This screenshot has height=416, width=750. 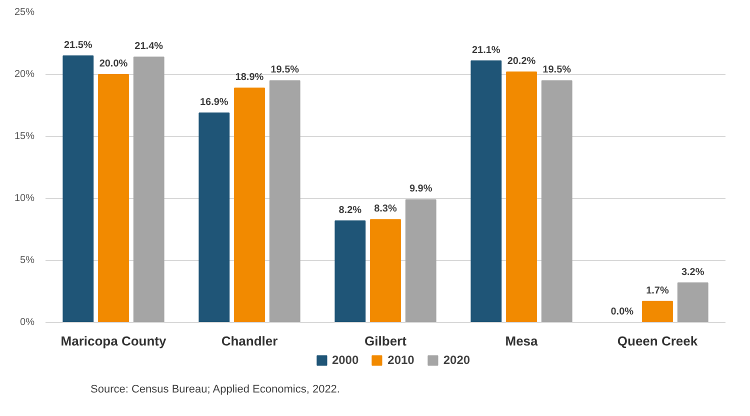 What do you see at coordinates (657, 341) in the screenshot?
I see `x-tick-label: Queen Creek` at bounding box center [657, 341].